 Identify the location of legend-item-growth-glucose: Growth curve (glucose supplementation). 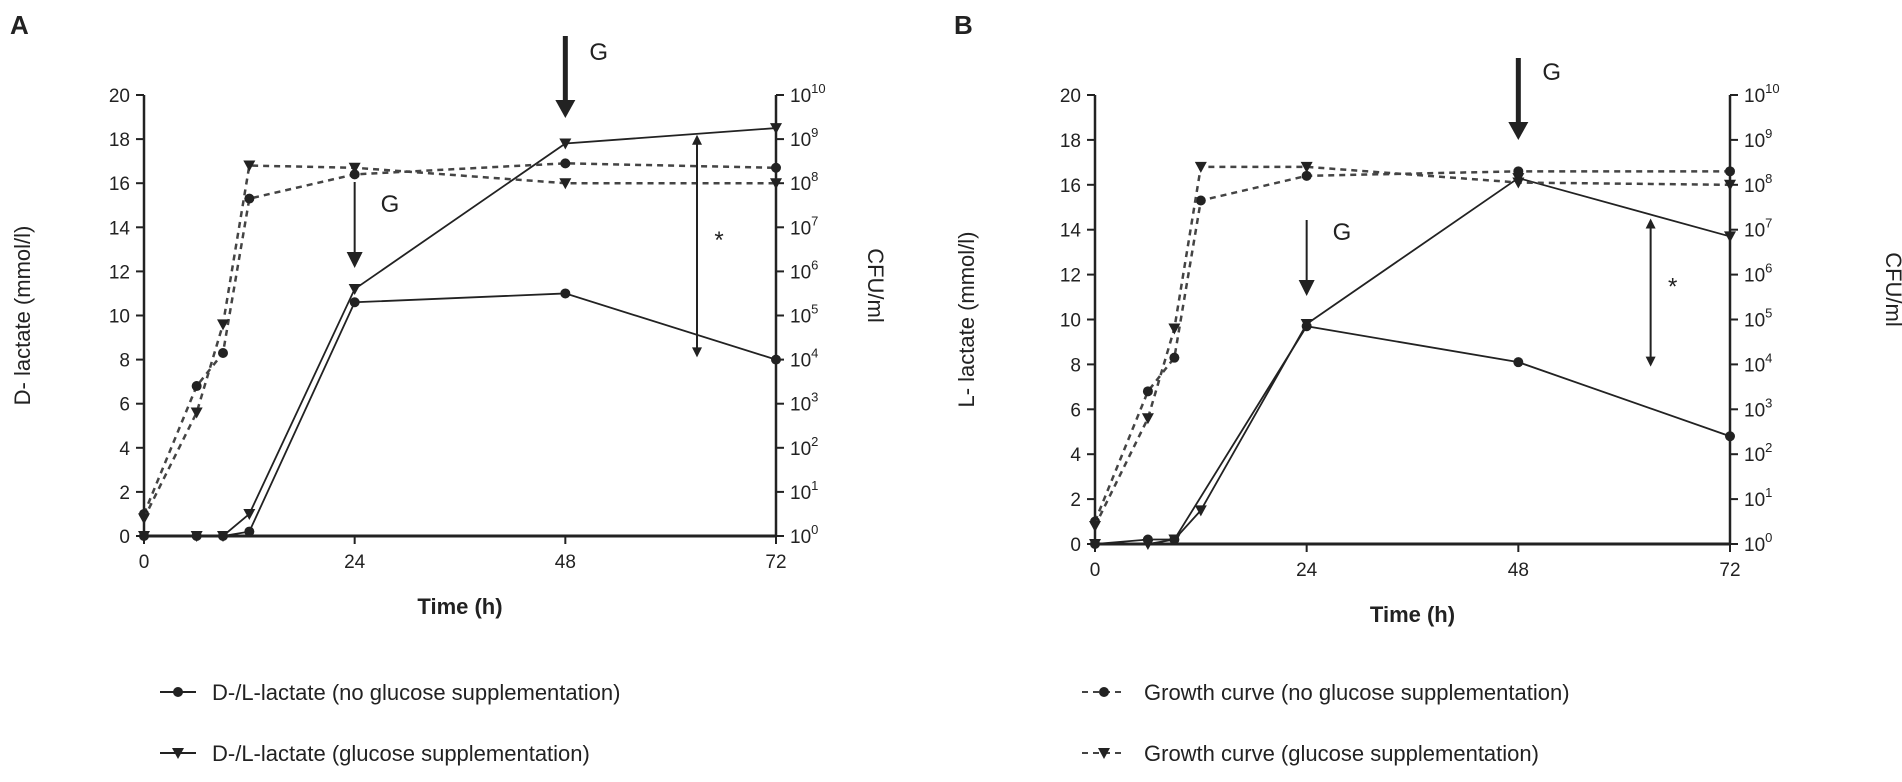
(1310, 753).